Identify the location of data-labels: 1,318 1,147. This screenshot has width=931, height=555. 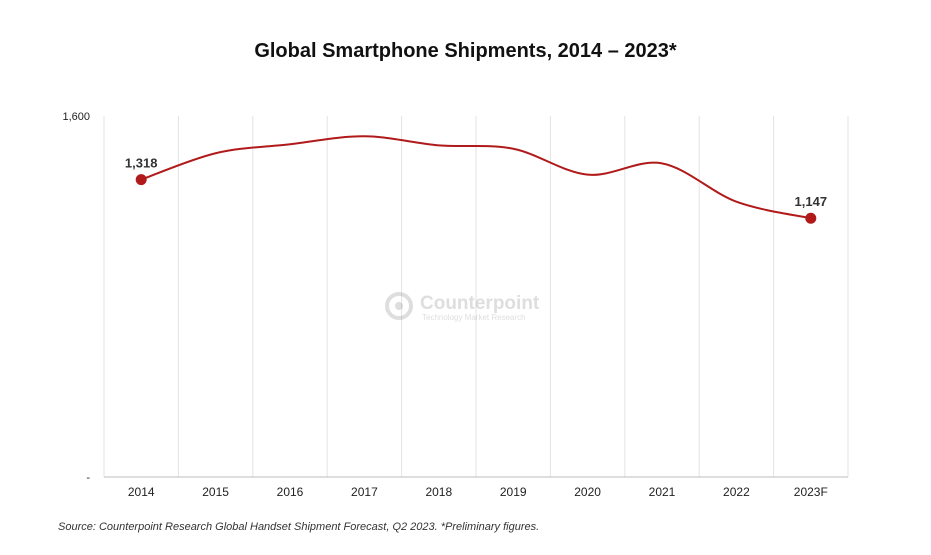
(476, 183).